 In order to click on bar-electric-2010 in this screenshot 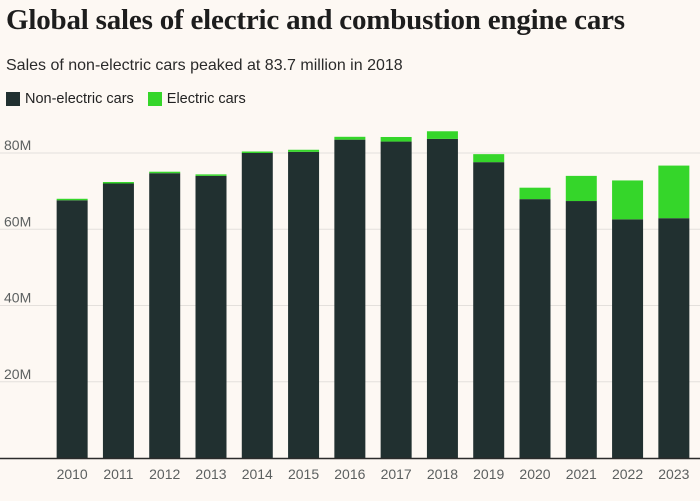, I will do `click(72, 199)`.